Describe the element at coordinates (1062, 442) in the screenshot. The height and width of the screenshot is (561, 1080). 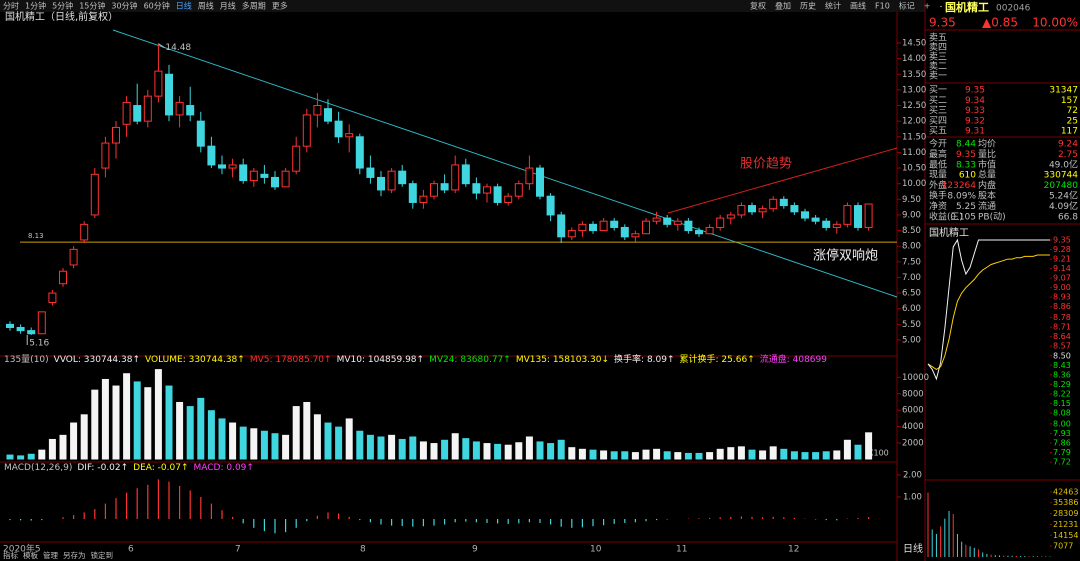
I see `intraday-axis-label: 7.86` at that location.